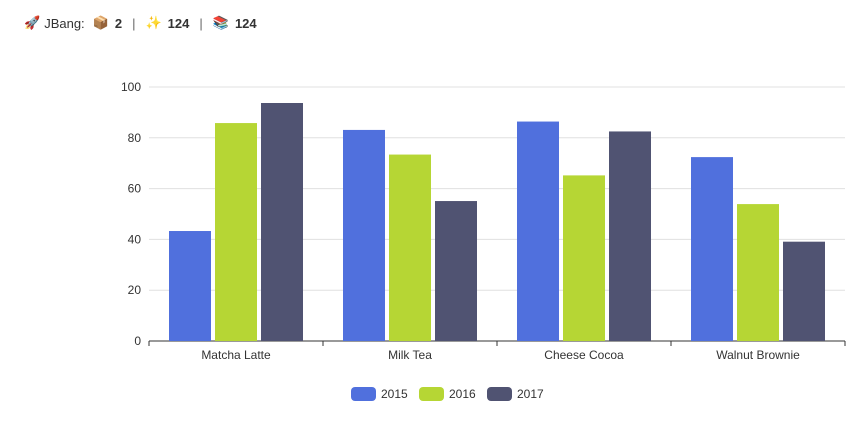 This screenshot has width=866, height=437. I want to click on package-icon: 📦, so click(100, 22).